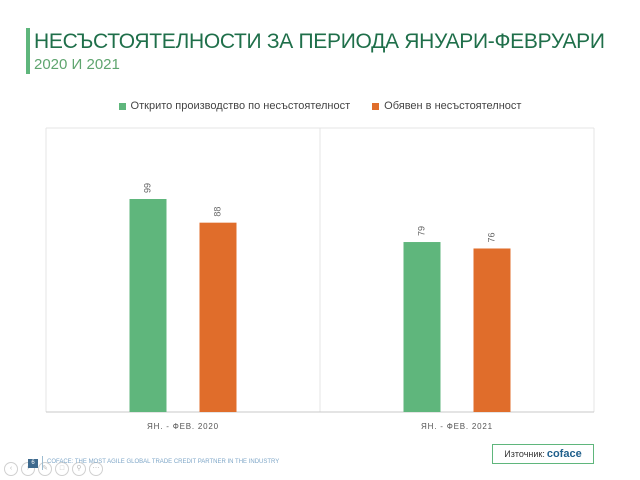 Image resolution: width=640 pixels, height=480 pixels. I want to click on back-icon: ‹, so click(11, 469).